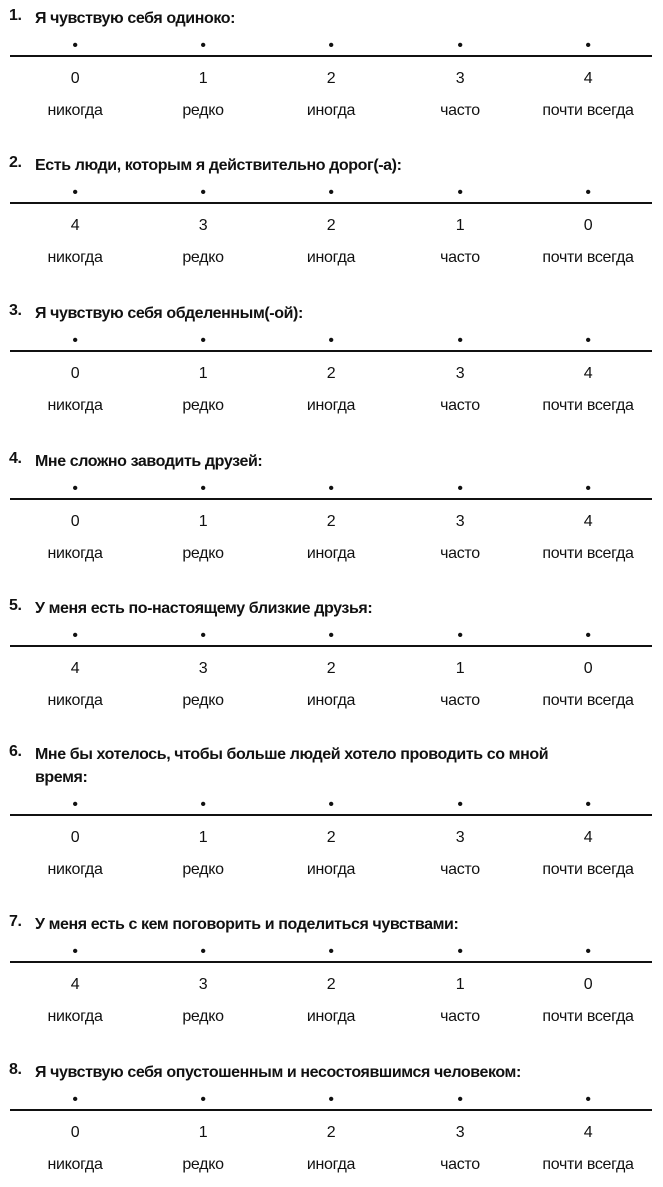 This screenshot has width=663, height=1187. I want to click on question-number: 5., so click(15, 605).